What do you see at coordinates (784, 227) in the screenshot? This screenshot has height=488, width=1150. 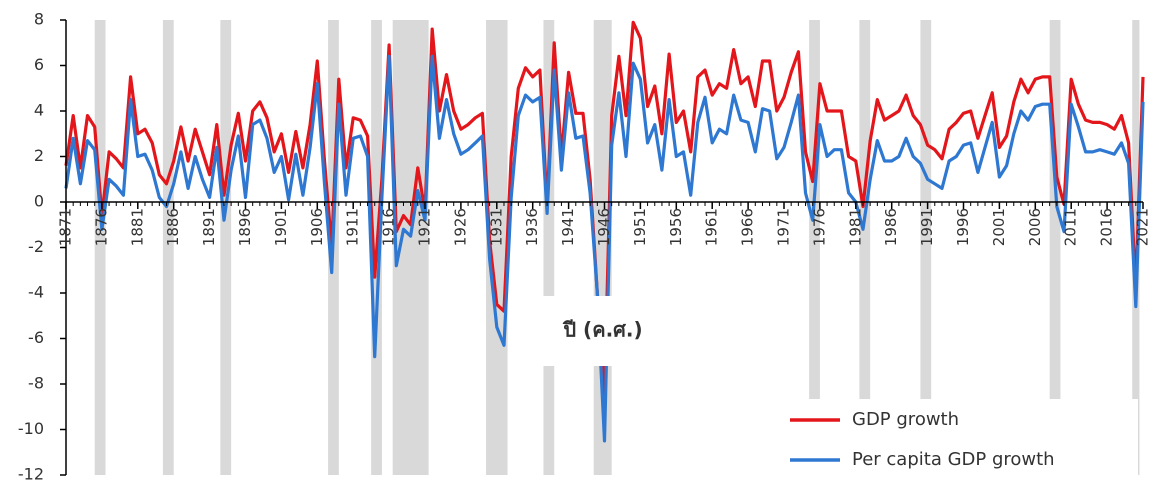 I see `x-tick-label: 1971` at bounding box center [784, 227].